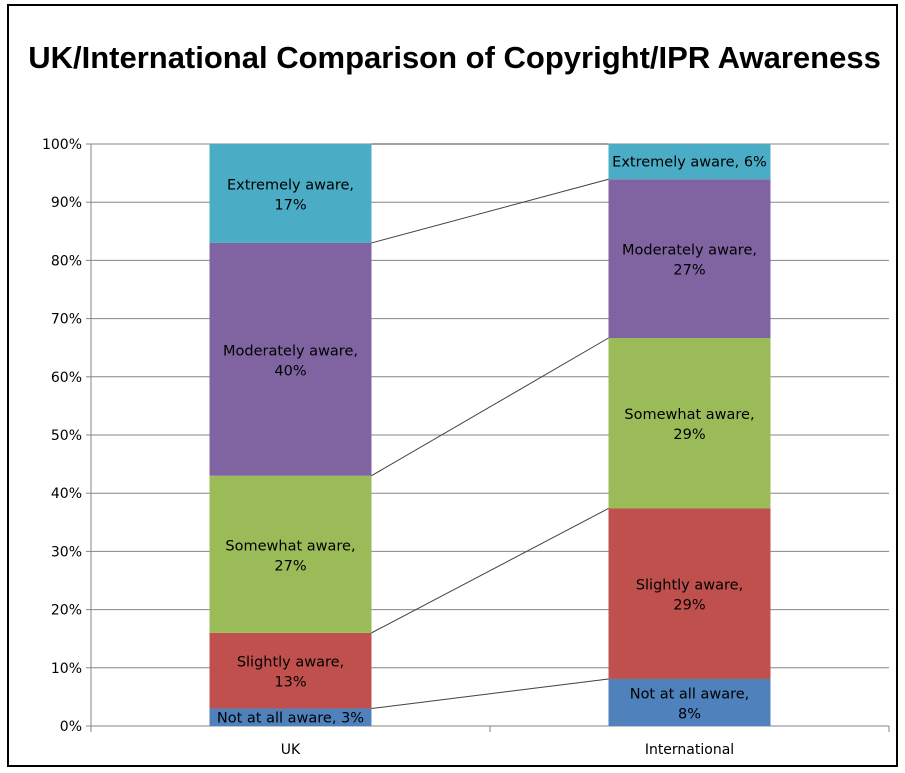 Image resolution: width=905 pixels, height=773 pixels. I want to click on y-tick-label: 0%, so click(71, 727).